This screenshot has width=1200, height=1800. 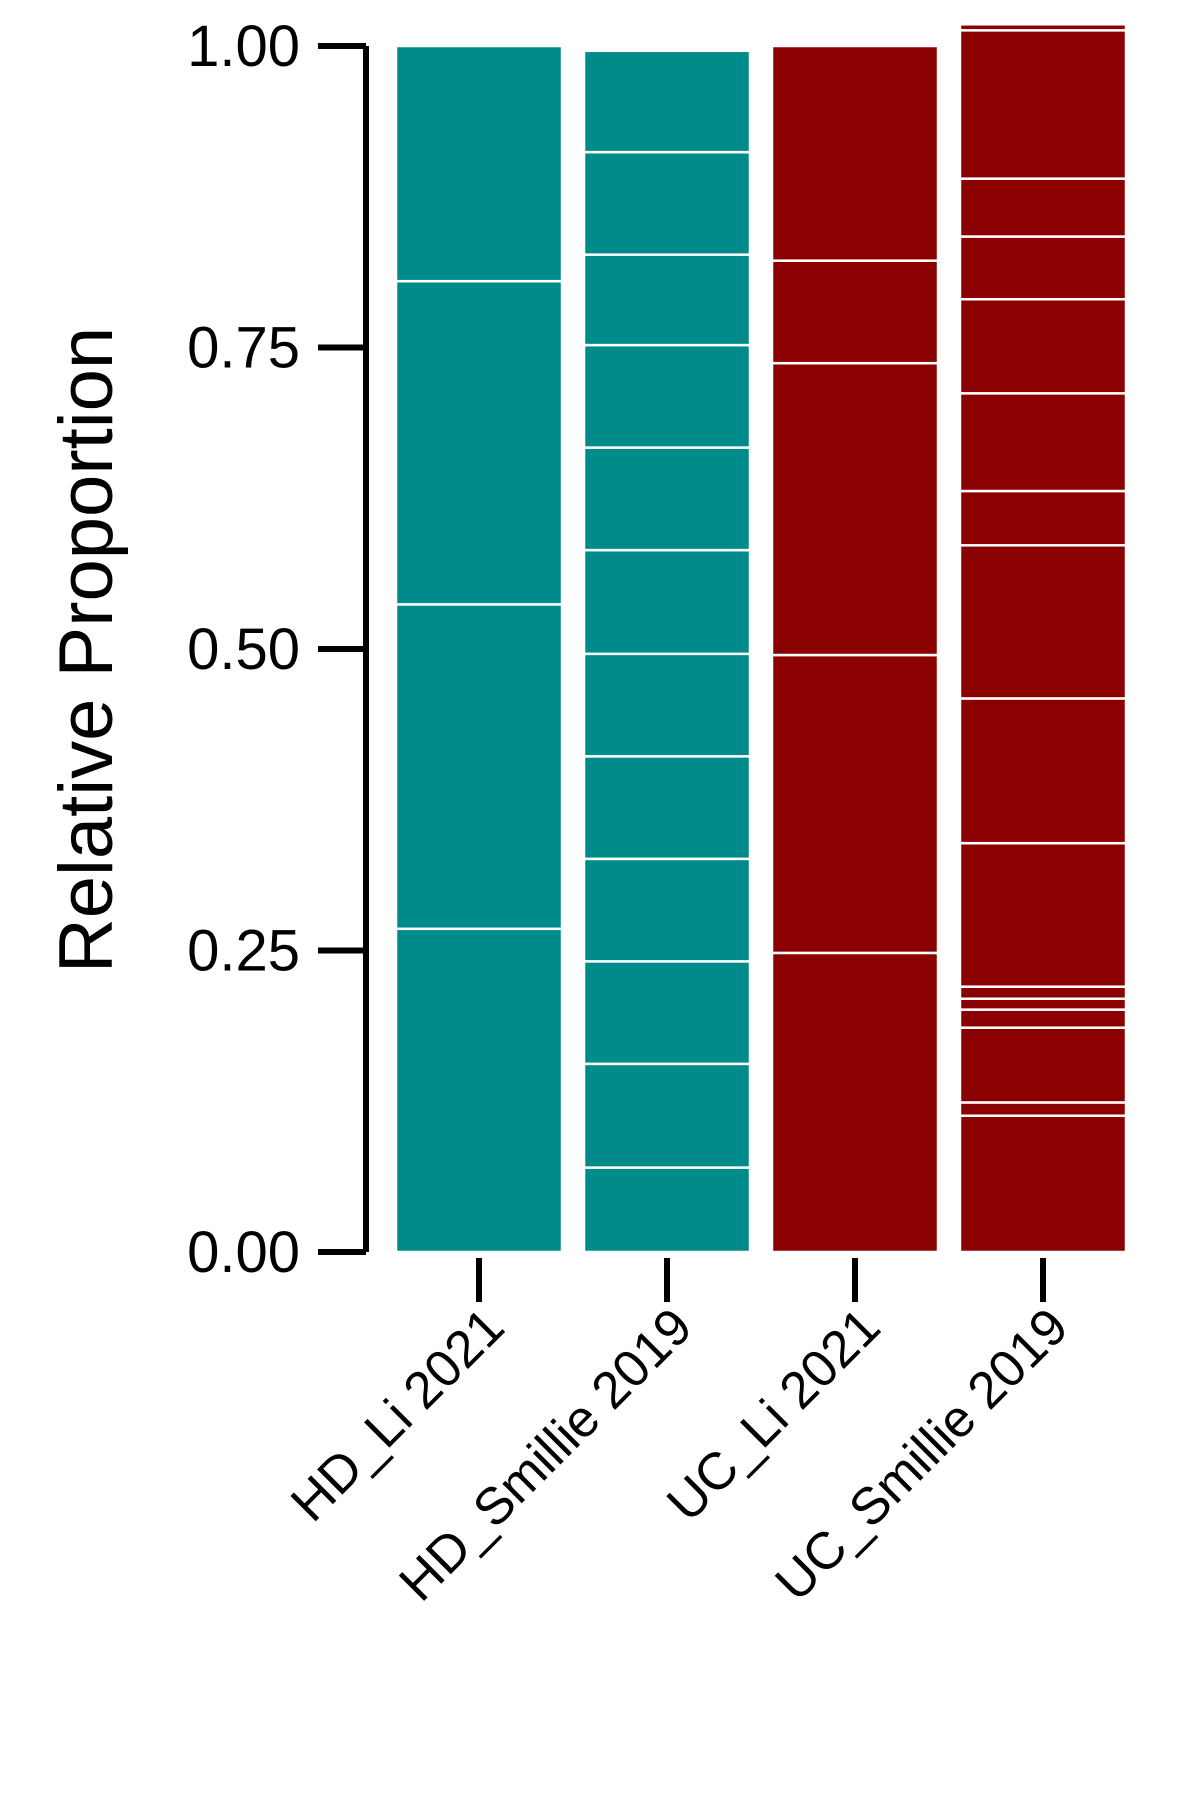 What do you see at coordinates (243, 46) in the screenshot?
I see `y-tick-label: 1.00` at bounding box center [243, 46].